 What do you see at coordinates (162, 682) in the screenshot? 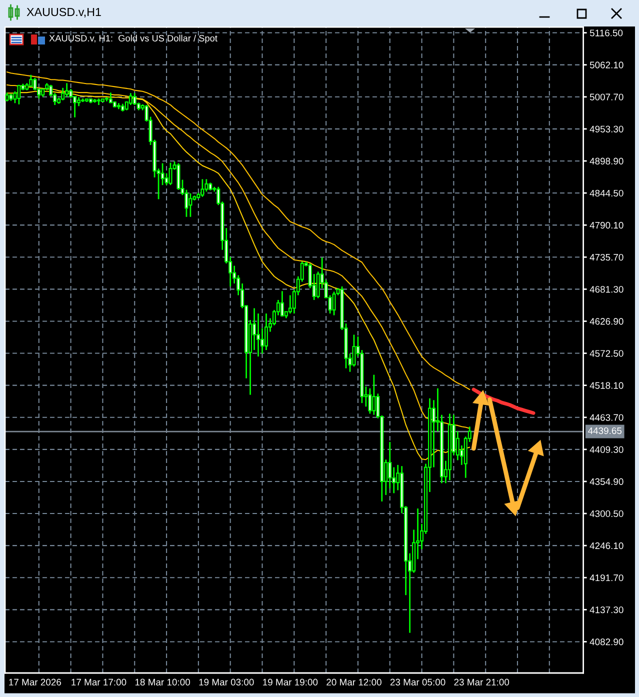
I see `x-tick-label: 18 Mar 10:00` at bounding box center [162, 682].